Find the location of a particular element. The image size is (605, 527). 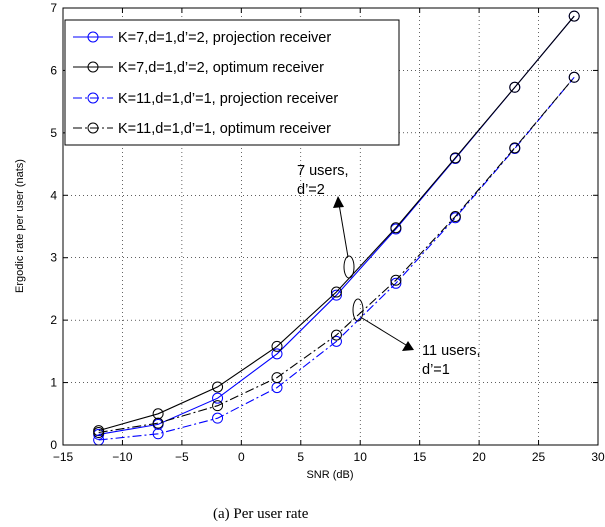

x-axis-label: SNR (dB) is located at coordinates (329, 475).